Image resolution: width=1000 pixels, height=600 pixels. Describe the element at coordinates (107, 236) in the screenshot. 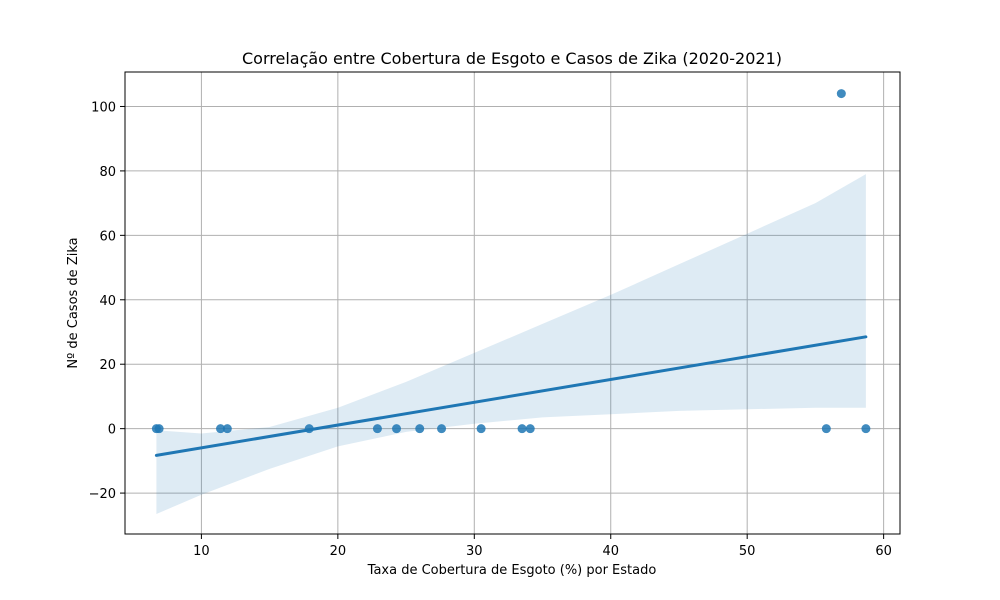

I see `y-tick-label: 60` at that location.